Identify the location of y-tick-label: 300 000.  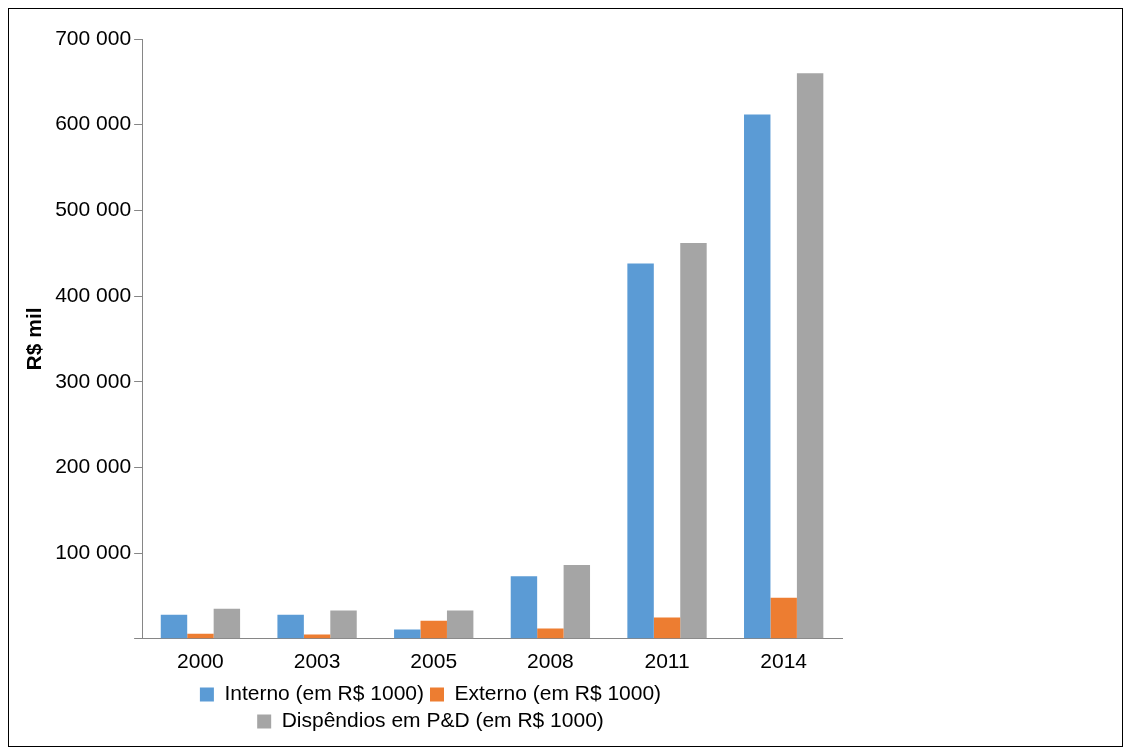
(93, 380).